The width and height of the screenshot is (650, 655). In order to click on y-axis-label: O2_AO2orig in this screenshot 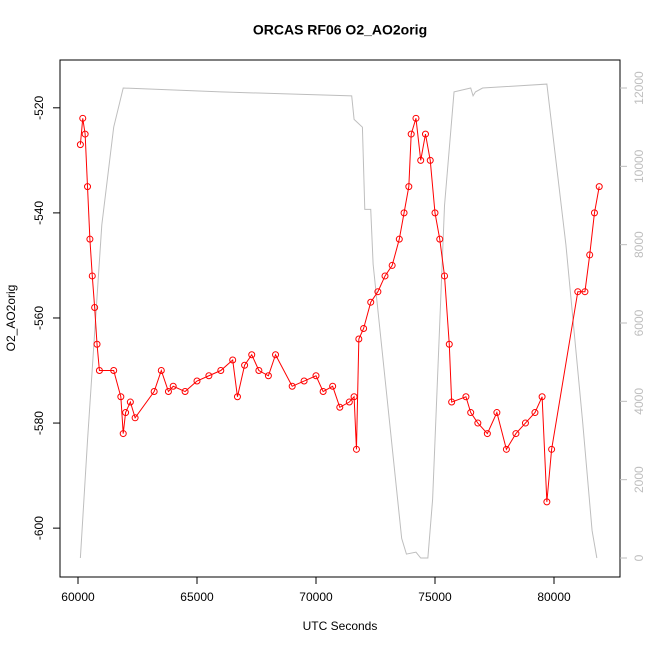, I will do `click(11, 318)`.